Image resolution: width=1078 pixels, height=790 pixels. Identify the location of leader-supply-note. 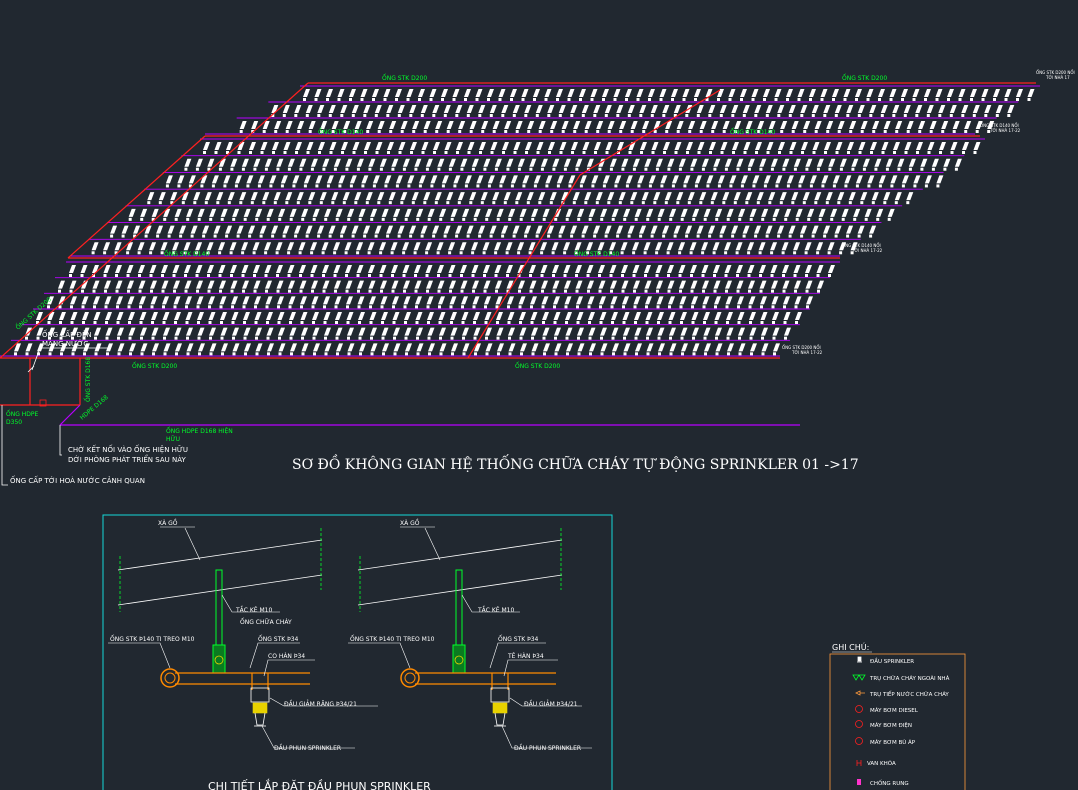
(4, 445).